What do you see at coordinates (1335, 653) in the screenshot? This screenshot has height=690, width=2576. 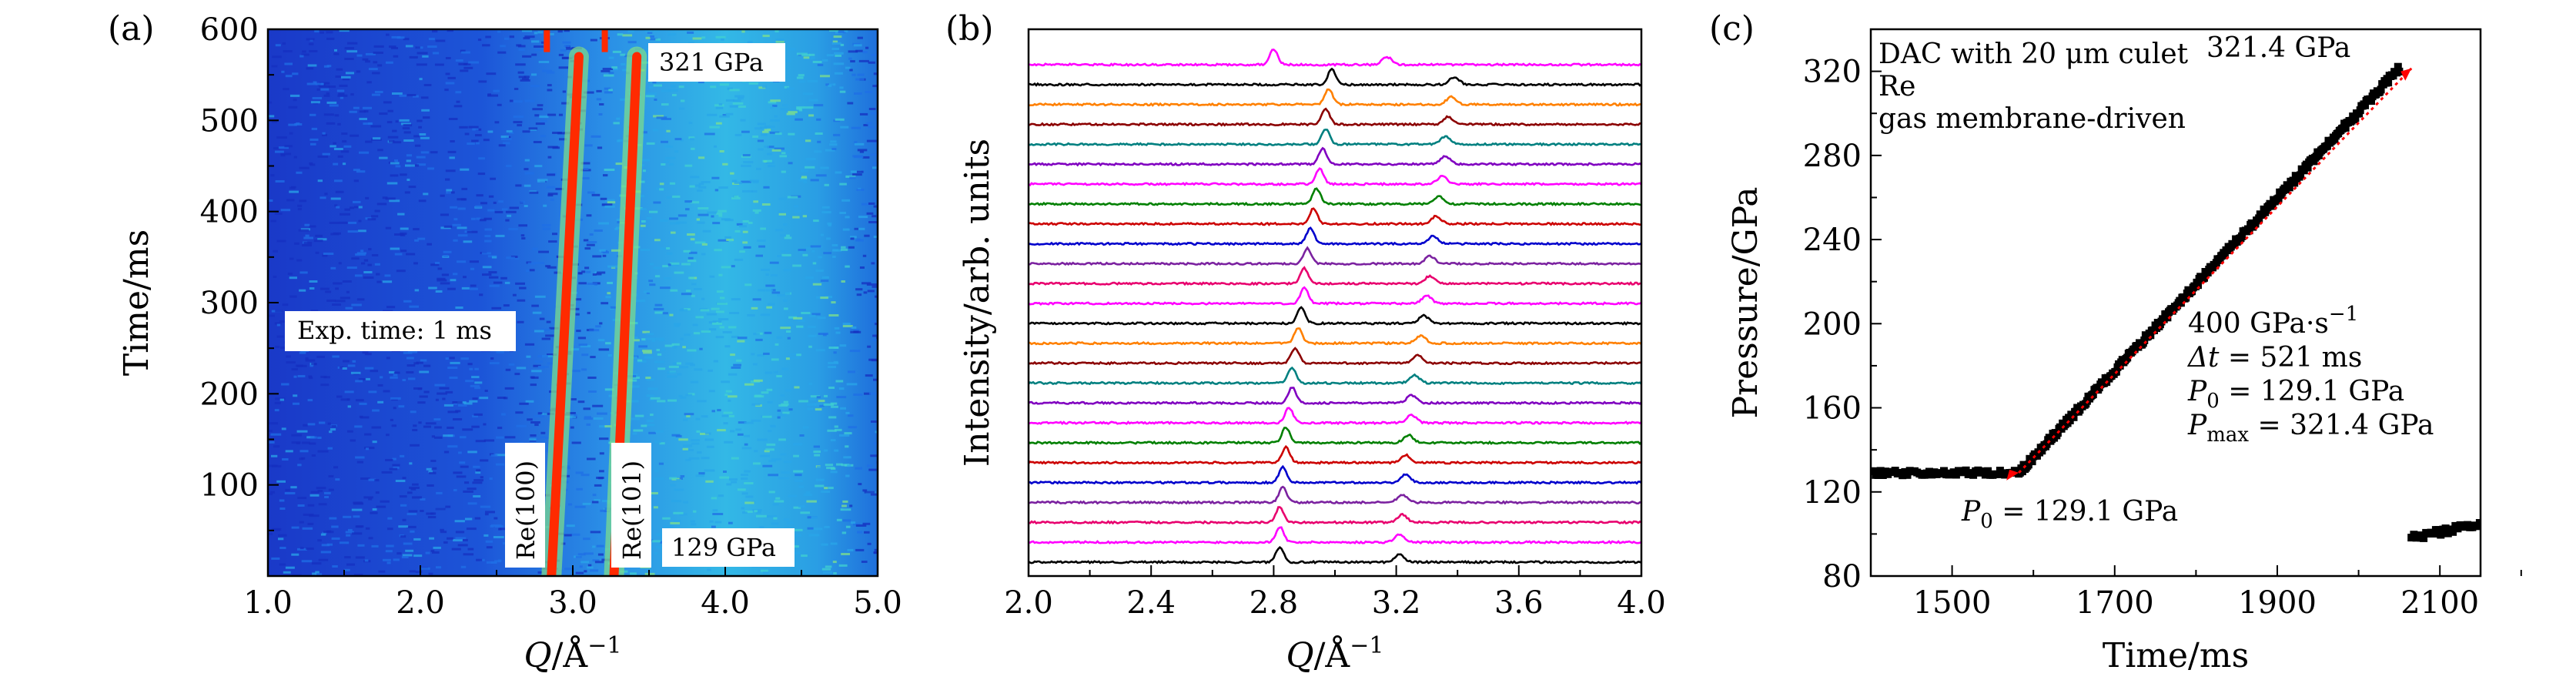 I see `spectra-x-label: Q/Å−1` at bounding box center [1335, 653].